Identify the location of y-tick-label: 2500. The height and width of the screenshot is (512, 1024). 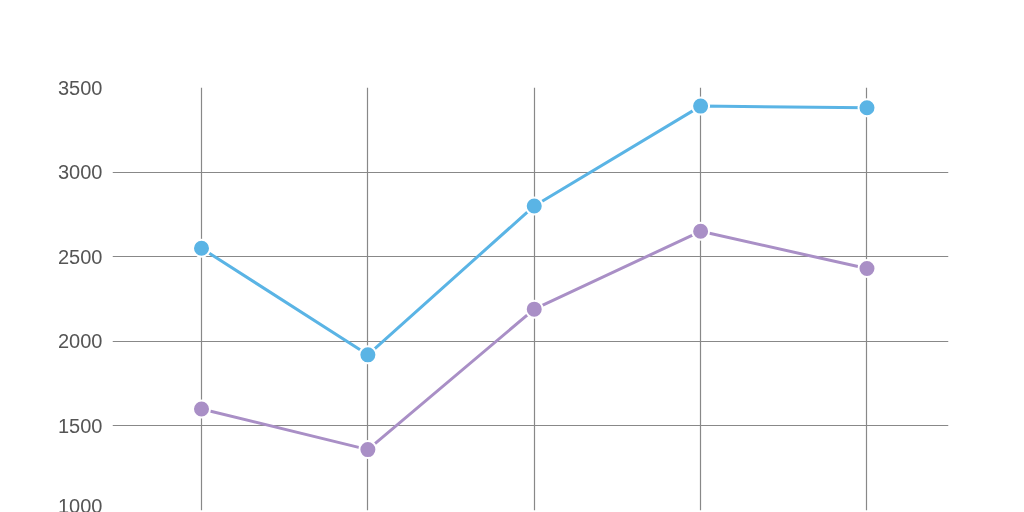
(80, 256).